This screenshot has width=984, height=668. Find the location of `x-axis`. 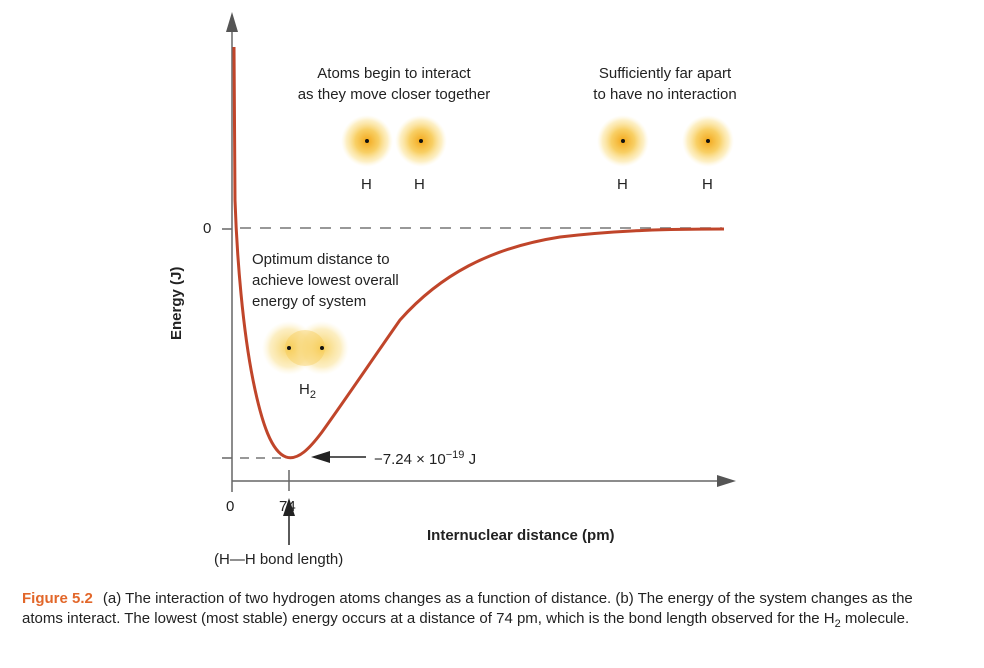

x-axis is located at coordinates (484, 480).